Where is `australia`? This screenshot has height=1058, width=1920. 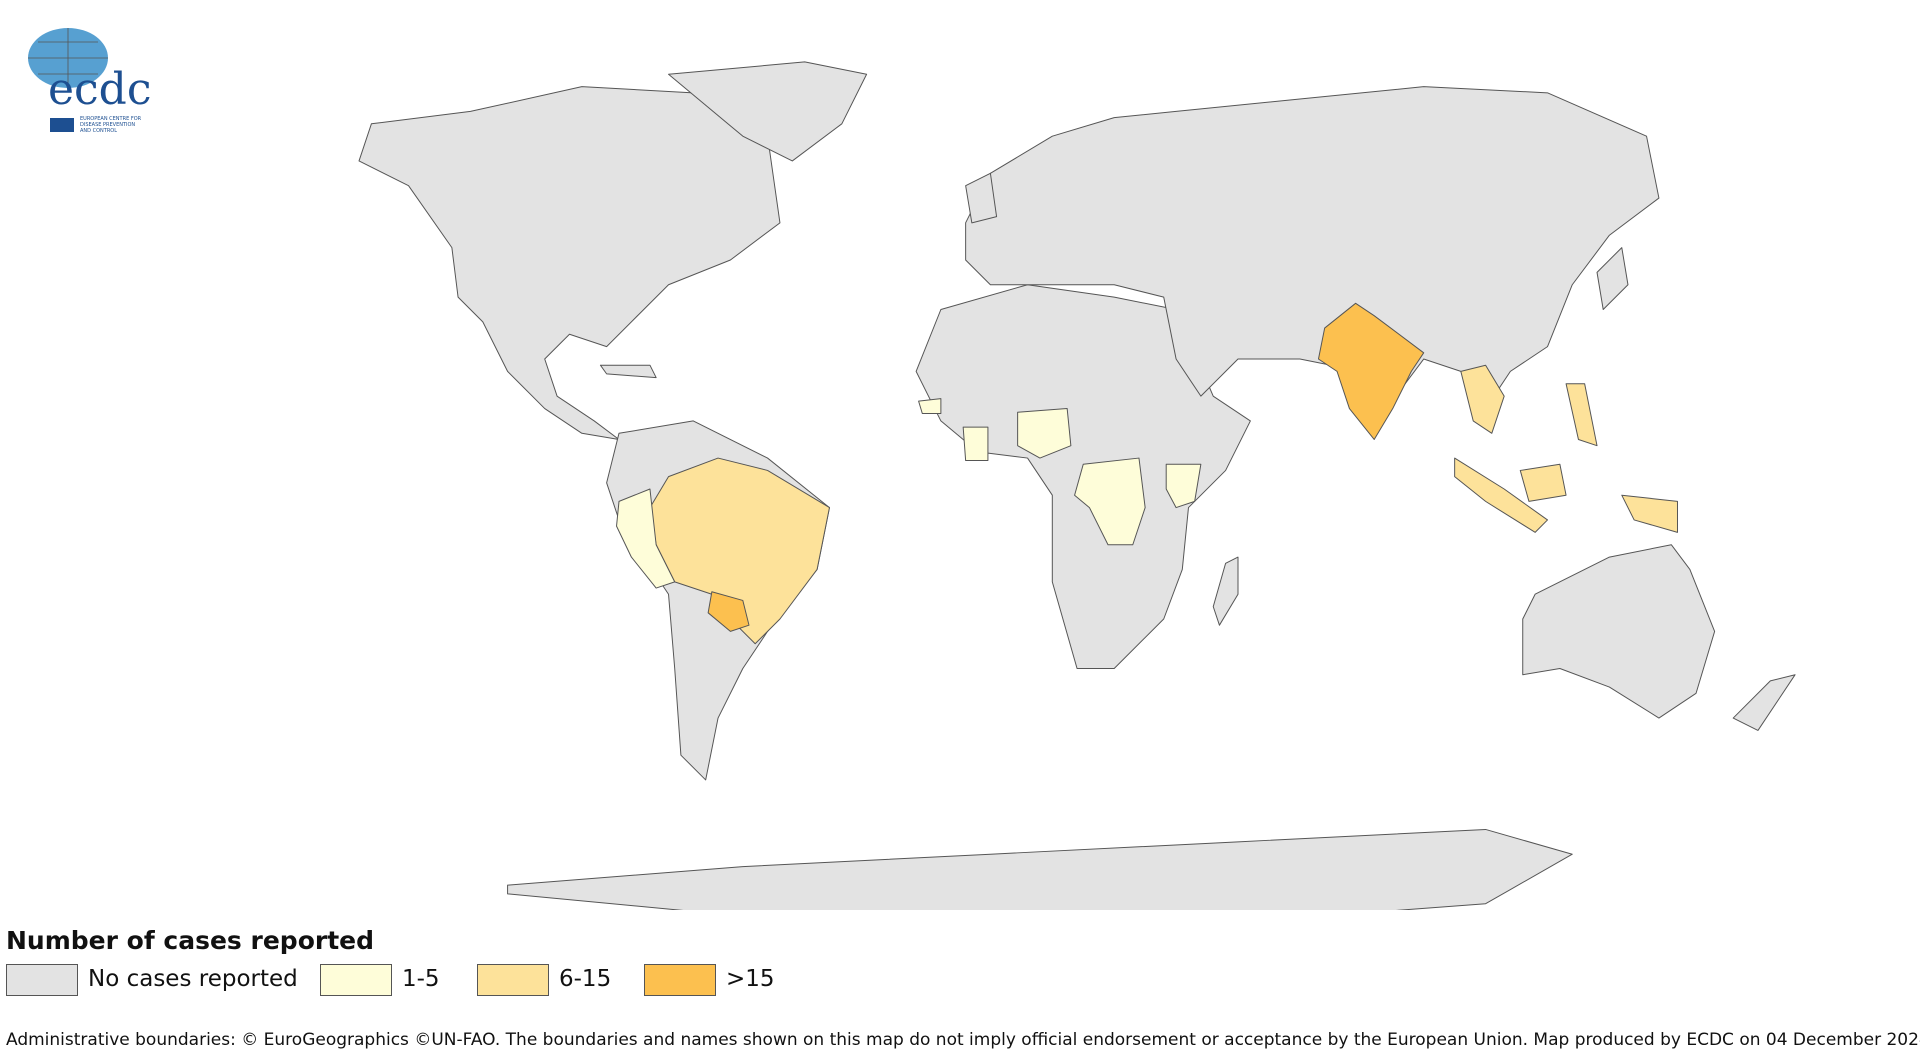
australia is located at coordinates (1619, 631).